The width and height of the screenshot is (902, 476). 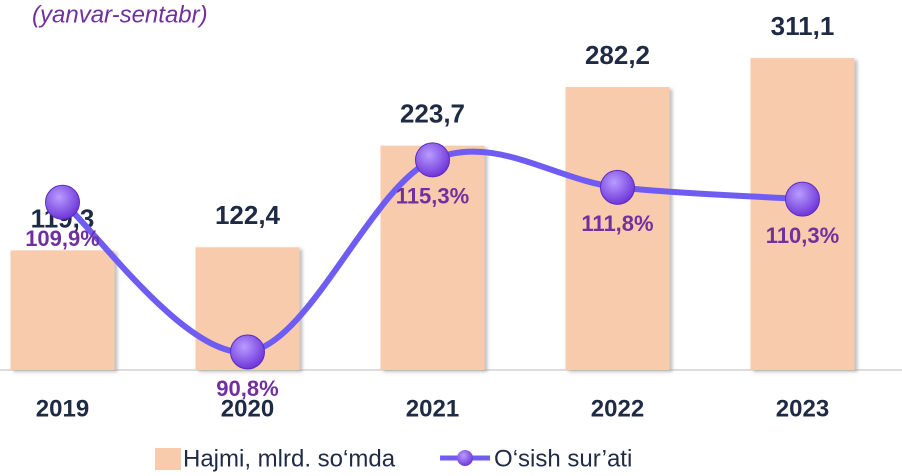 I want to click on legend-swatch, so click(x=168, y=459).